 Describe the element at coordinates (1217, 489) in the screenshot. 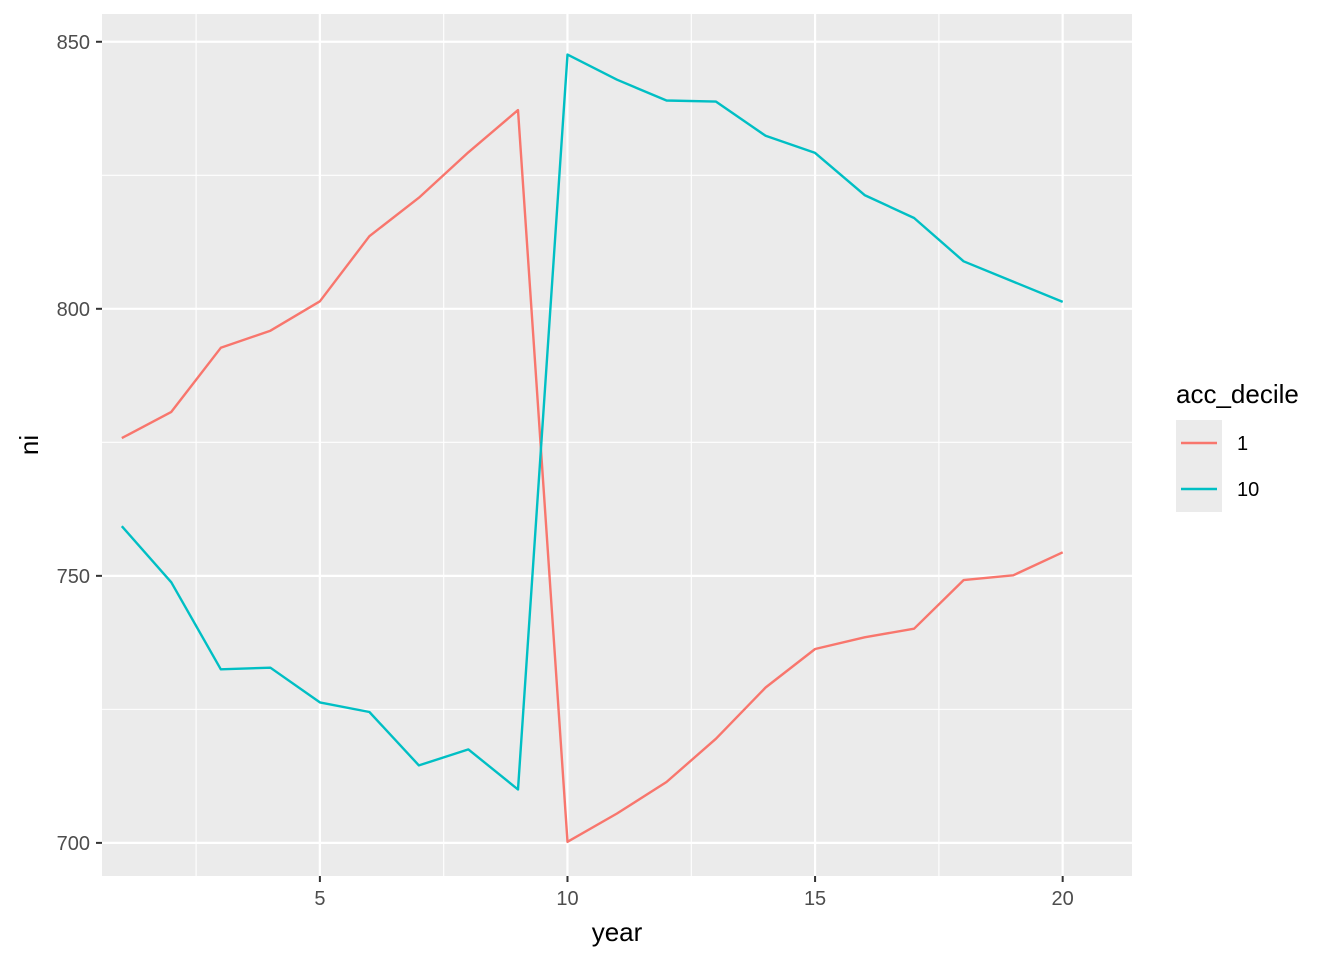

I see `legend-item-10: 10` at that location.